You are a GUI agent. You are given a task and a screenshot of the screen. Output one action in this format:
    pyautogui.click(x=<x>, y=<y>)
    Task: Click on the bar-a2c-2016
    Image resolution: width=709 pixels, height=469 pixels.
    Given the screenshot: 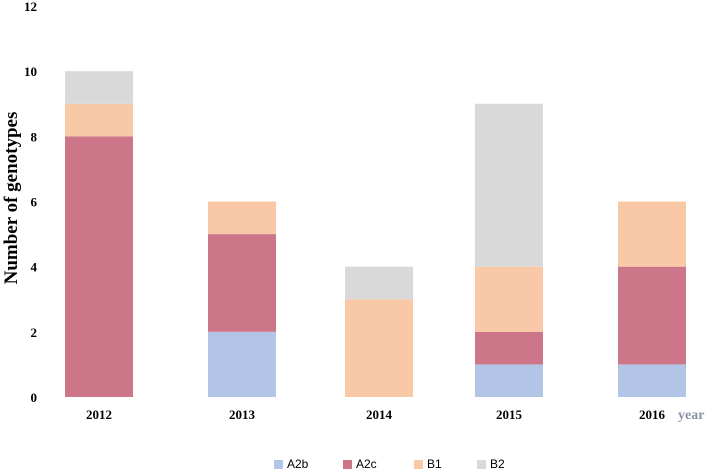 What is the action you would take?
    pyautogui.click(x=652, y=315)
    